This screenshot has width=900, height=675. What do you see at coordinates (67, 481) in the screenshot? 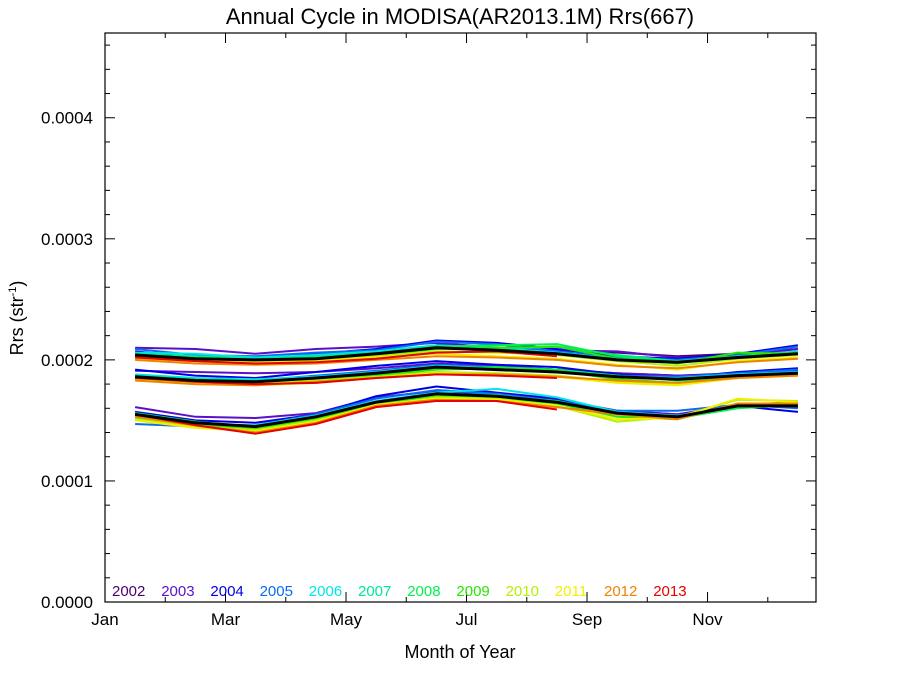
I see `y-tick-label: 0.0001` at bounding box center [67, 481].